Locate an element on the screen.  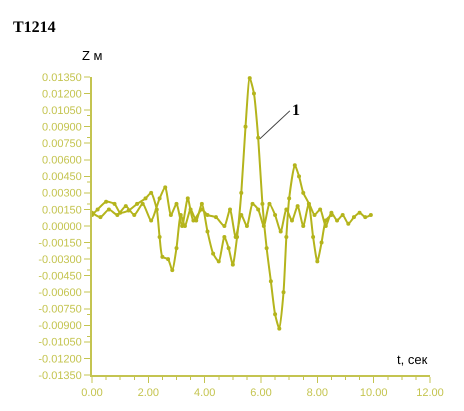
y-tick-label: 0.00900 is located at coordinates (62, 128).